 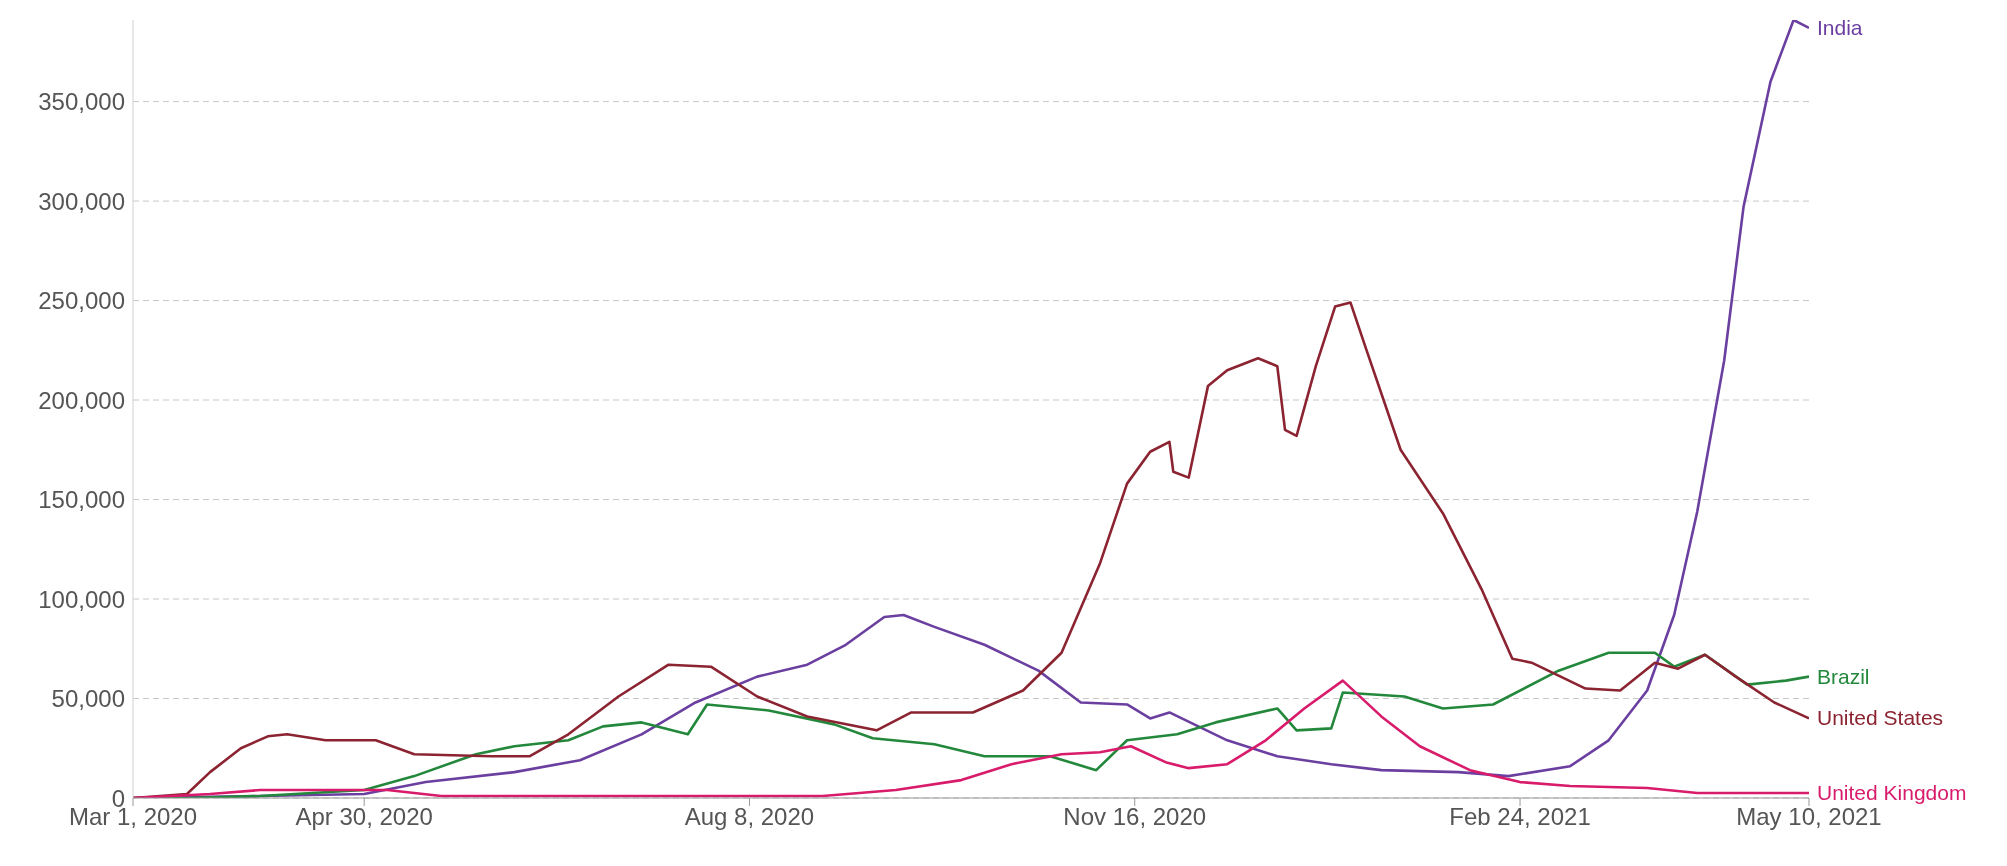 I want to click on x-tick-label: Aug 8, 2020, so click(x=749, y=817).